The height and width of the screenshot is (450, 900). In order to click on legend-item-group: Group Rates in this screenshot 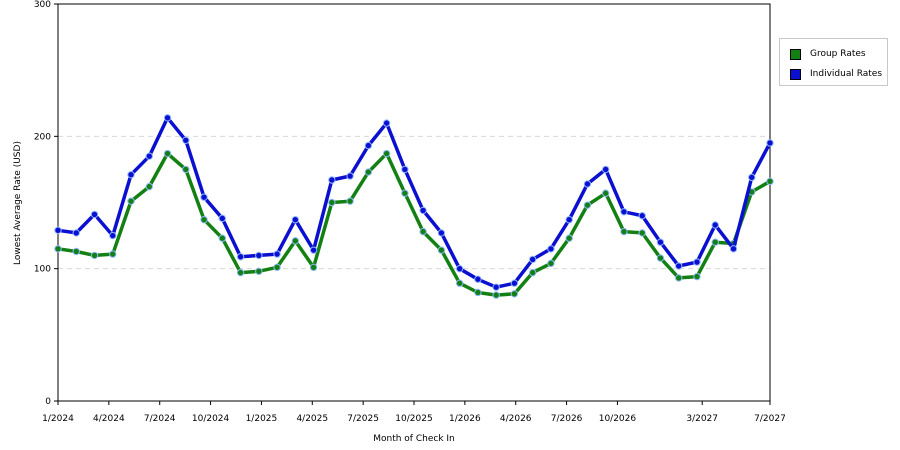, I will do `click(828, 54)`.